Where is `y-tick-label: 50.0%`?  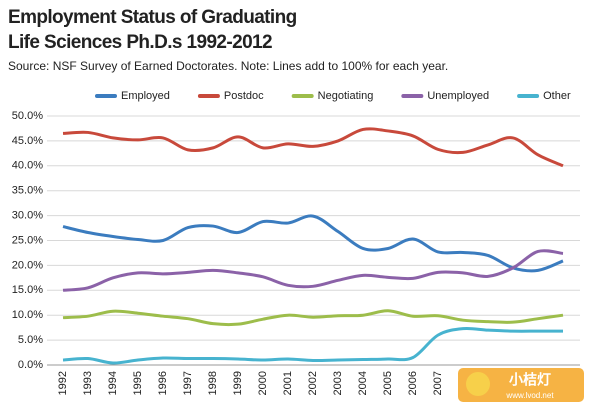 y-tick-label: 50.0% is located at coordinates (27, 116).